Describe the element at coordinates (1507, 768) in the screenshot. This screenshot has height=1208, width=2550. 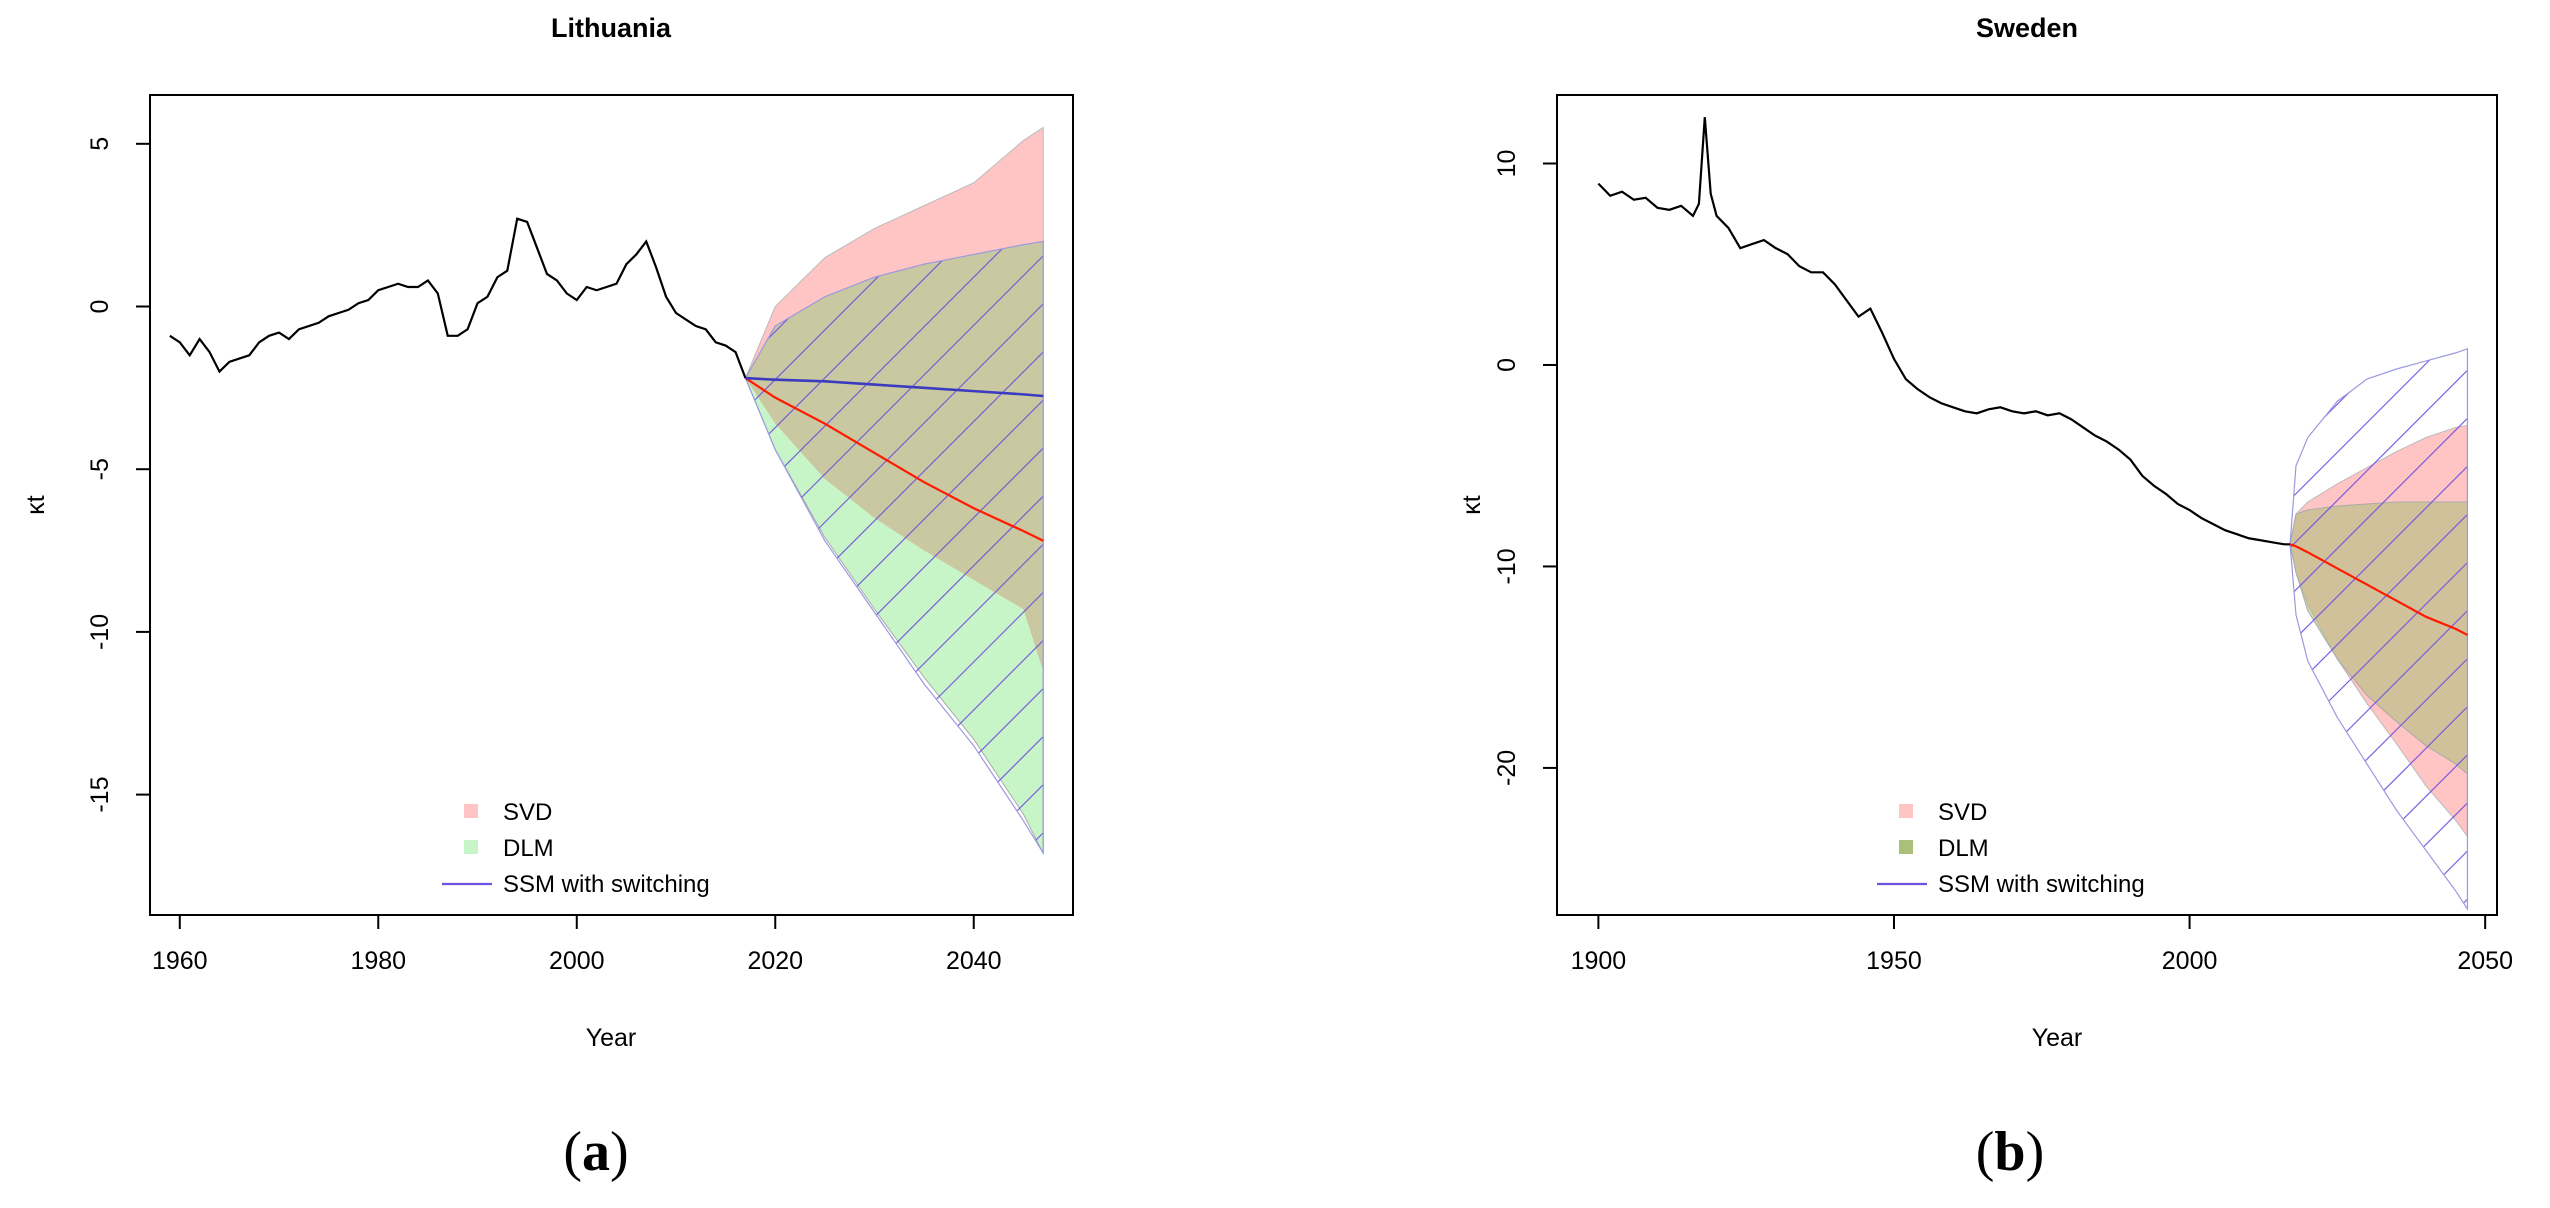
I see `y-tick-label: -20` at that location.